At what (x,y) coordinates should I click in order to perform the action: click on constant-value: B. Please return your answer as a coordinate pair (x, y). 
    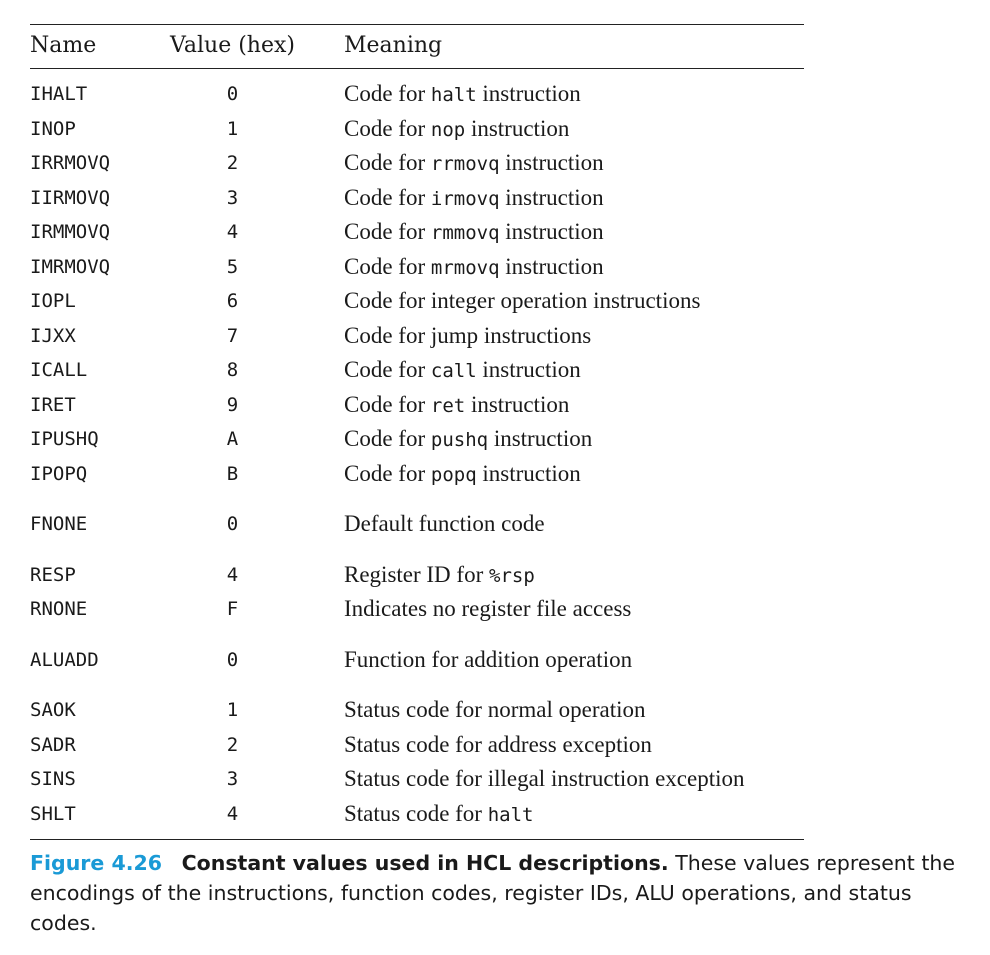
    Looking at the image, I should click on (232, 473).